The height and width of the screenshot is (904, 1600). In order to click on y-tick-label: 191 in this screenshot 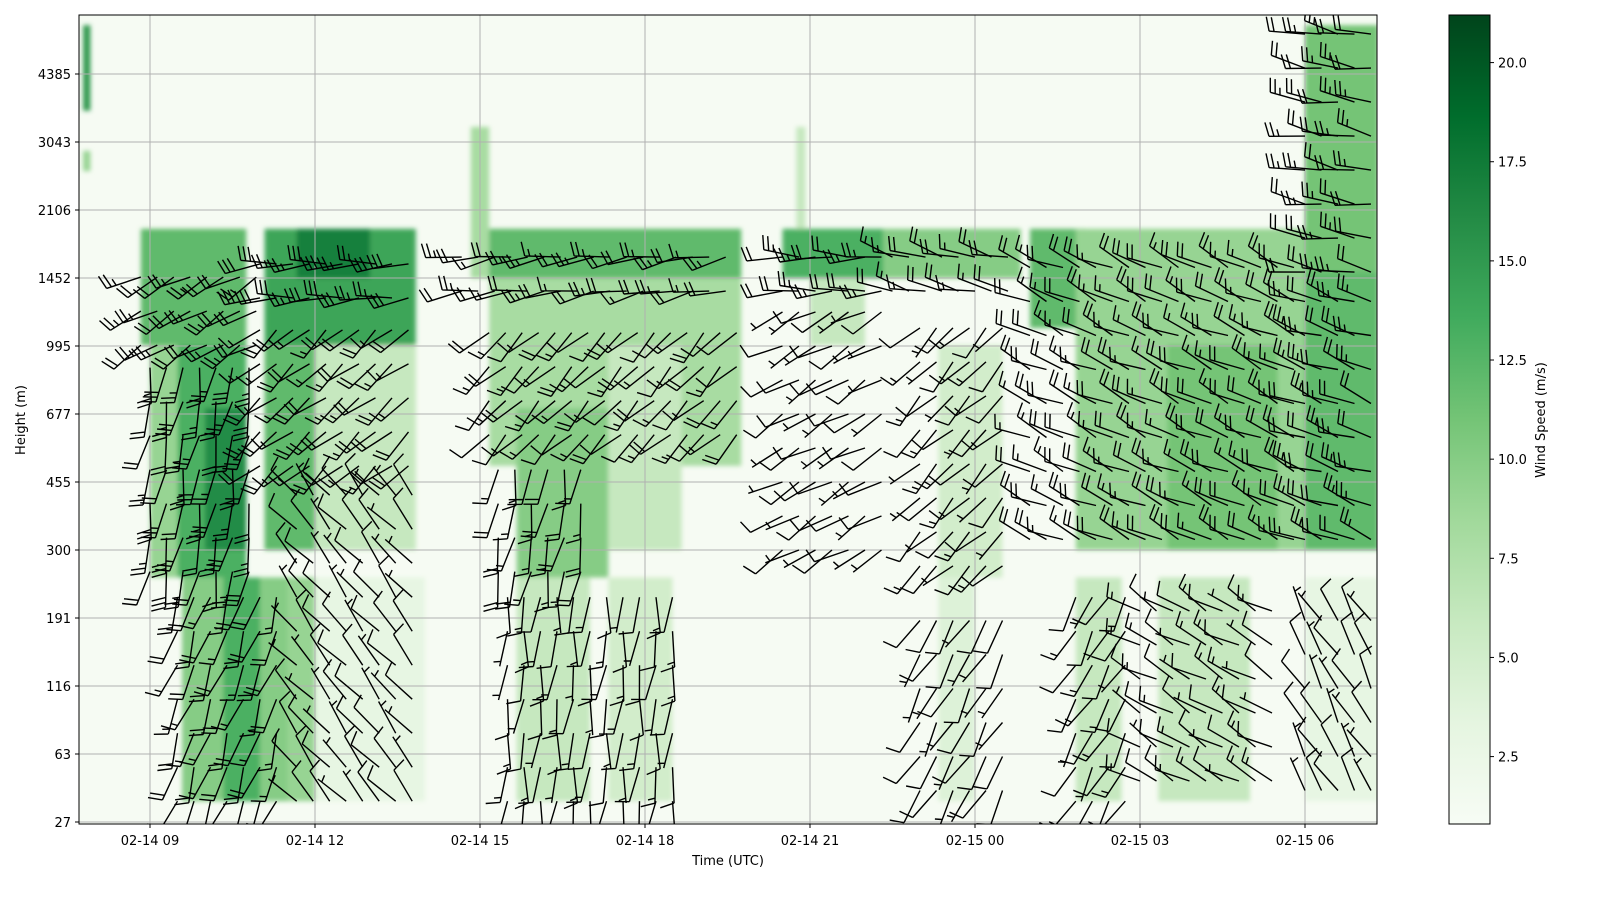, I will do `click(58, 619)`.